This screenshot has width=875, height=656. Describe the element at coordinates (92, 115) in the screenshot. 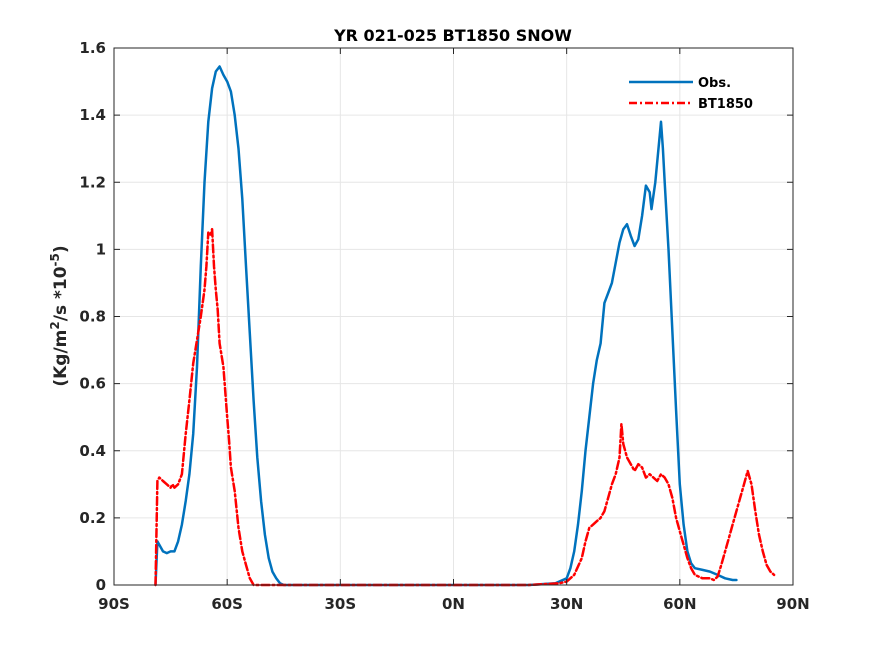

I see `y-tick-label: 1.4` at that location.